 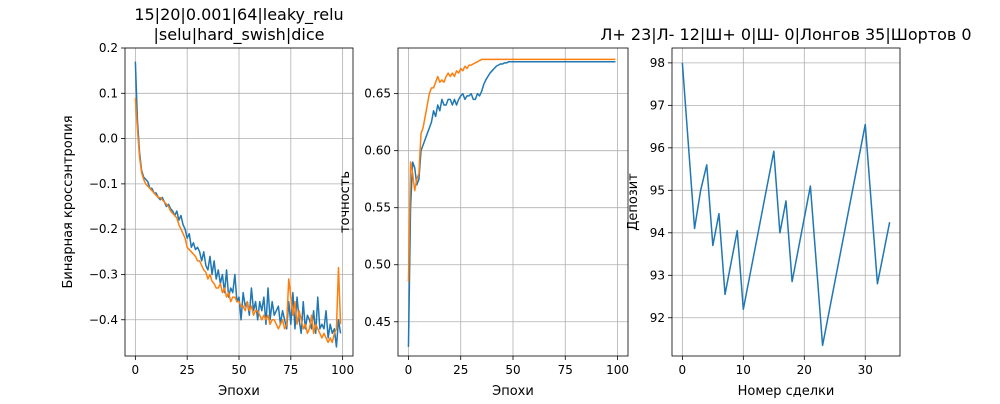 I want to click on y-tick-label: −0.3, so click(x=103, y=274).